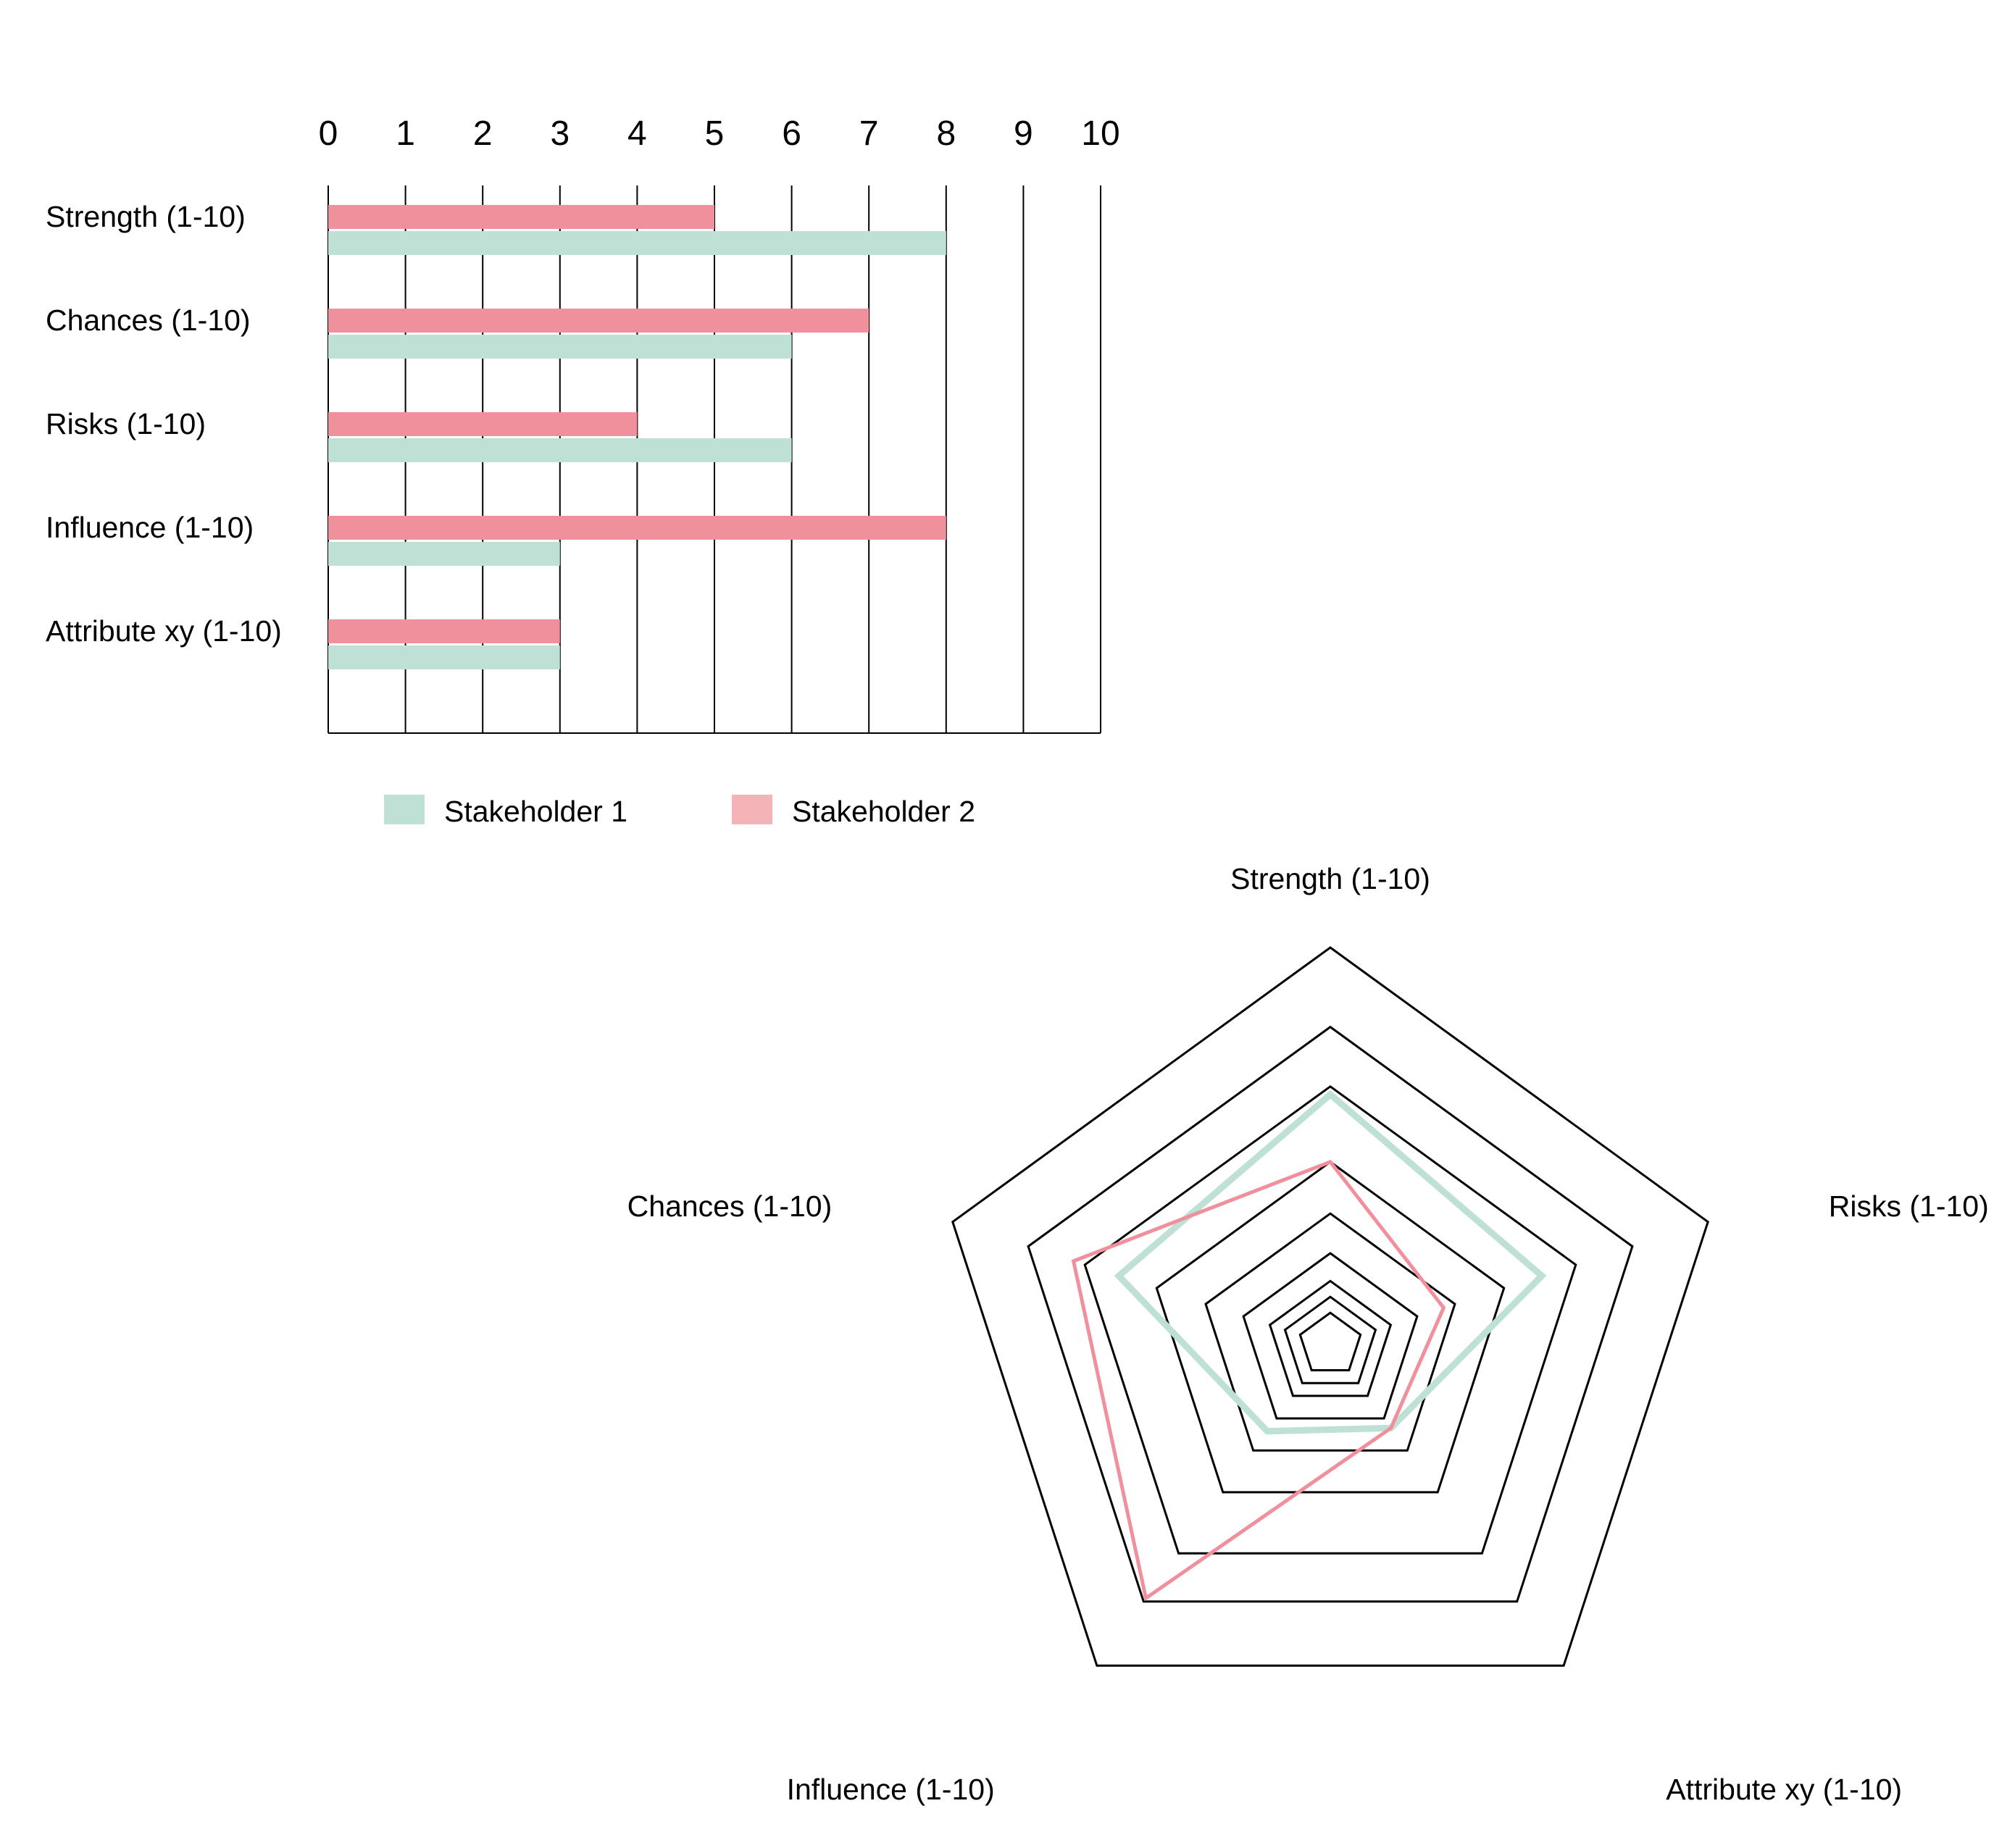  Describe the element at coordinates (891, 1789) in the screenshot. I see `radar-axis-label: Influence (1-10)` at that location.